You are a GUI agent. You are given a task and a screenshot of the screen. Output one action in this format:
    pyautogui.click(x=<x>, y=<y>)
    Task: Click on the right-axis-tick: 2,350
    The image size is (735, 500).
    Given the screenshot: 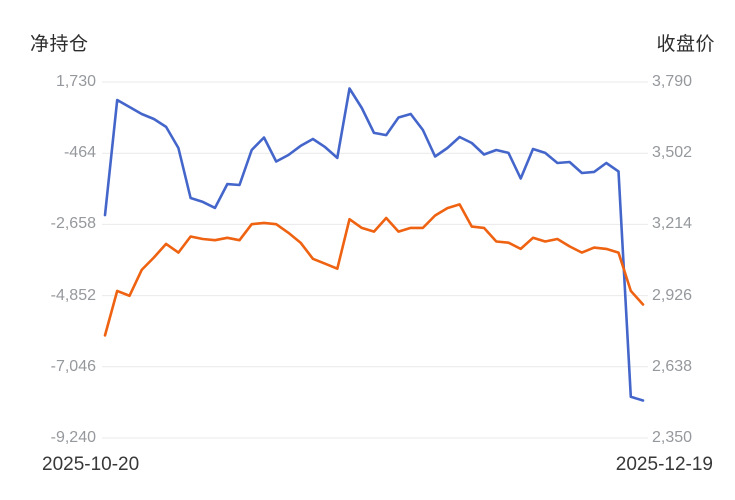 What is the action you would take?
    pyautogui.click(x=672, y=437)
    